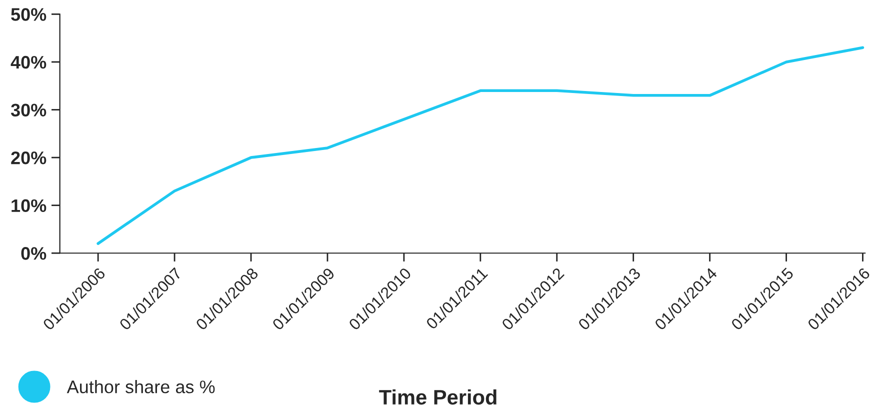 The image size is (880, 405). I want to click on legend-label: Author share as %, so click(140, 387).